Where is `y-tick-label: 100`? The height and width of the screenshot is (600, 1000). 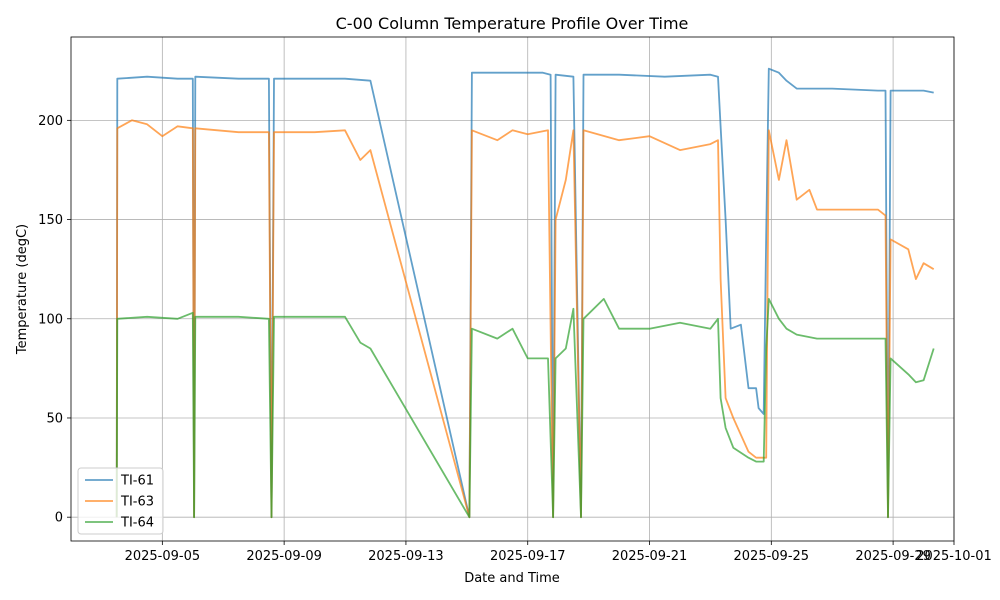 y-tick-label: 100 is located at coordinates (50, 319).